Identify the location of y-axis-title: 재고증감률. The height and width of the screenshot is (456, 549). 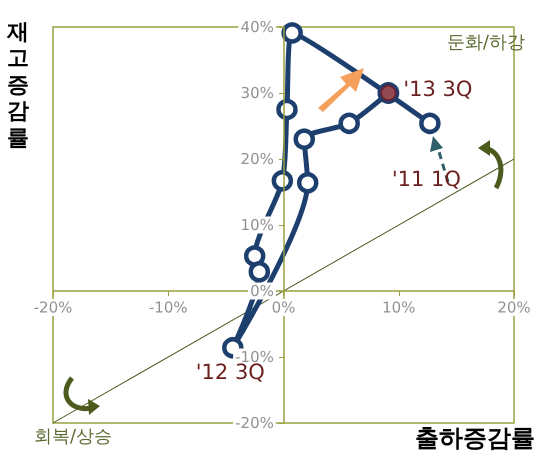
(18, 86).